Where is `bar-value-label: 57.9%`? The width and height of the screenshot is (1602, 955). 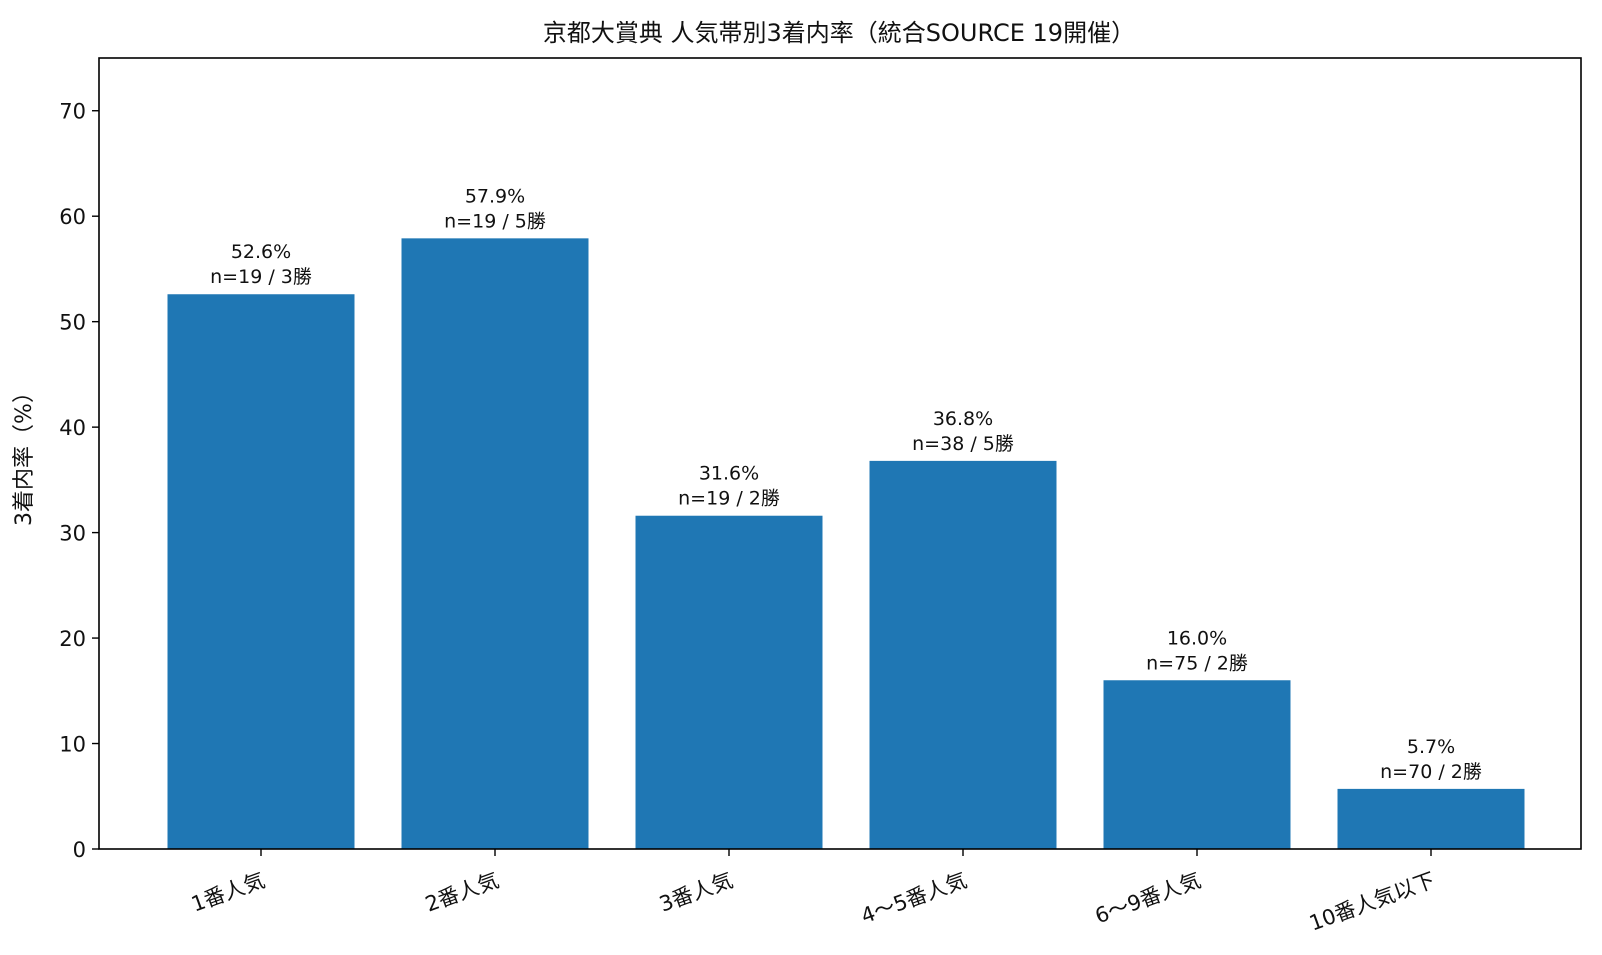
bar-value-label: 57.9% is located at coordinates (495, 196).